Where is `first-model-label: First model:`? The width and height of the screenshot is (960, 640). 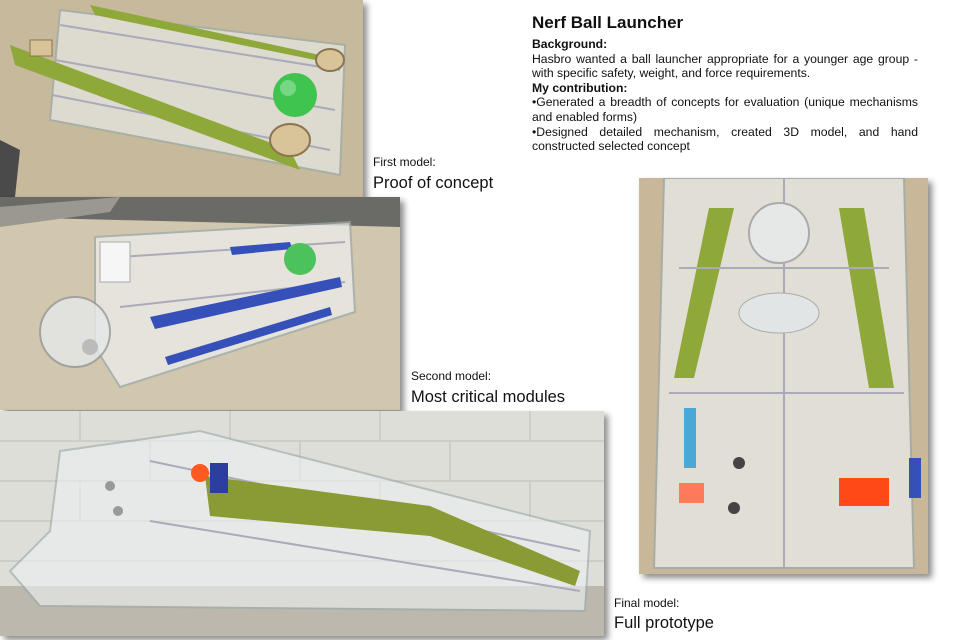 first-model-label: First model: is located at coordinates (404, 162).